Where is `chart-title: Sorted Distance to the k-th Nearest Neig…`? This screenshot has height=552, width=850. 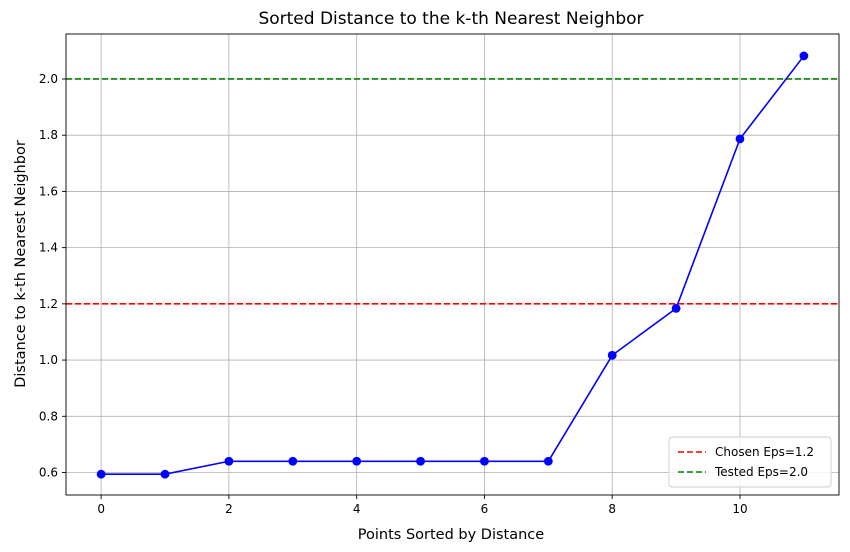
chart-title: Sorted Distance to the k-th Nearest Neig… is located at coordinates (450, 19).